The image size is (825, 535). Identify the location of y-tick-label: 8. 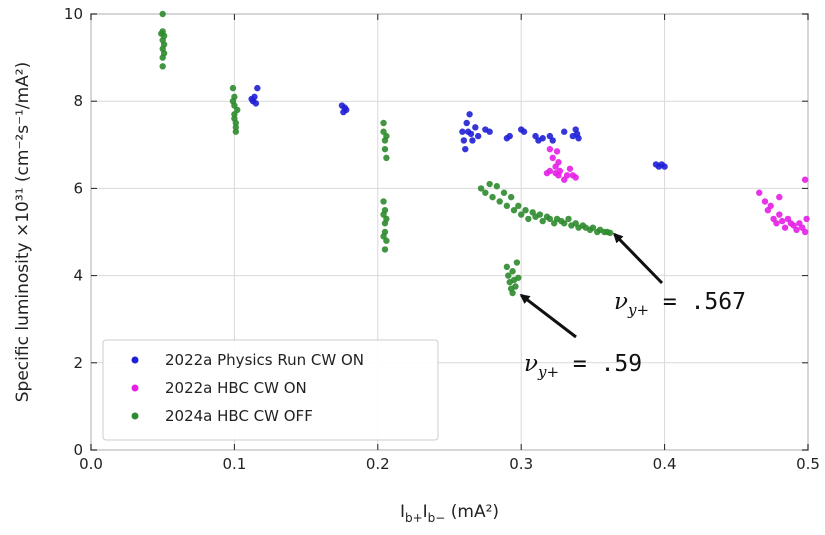
(78, 101).